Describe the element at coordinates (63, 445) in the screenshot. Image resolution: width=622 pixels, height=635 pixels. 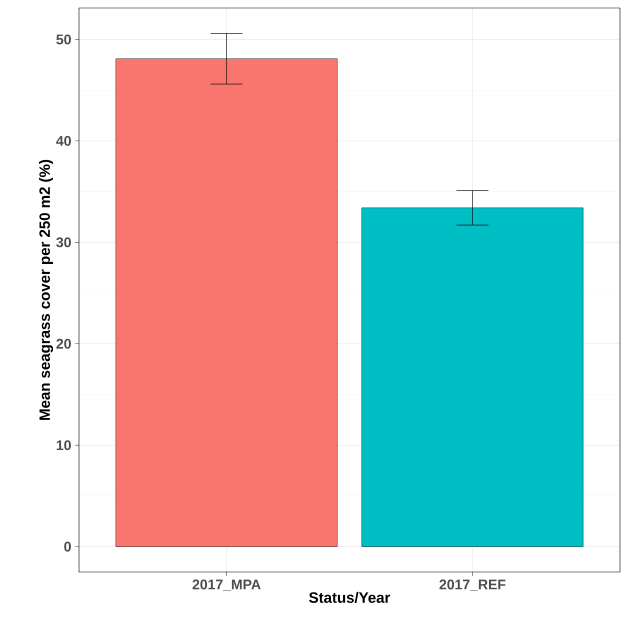
I see `y-tick-label: 10` at that location.